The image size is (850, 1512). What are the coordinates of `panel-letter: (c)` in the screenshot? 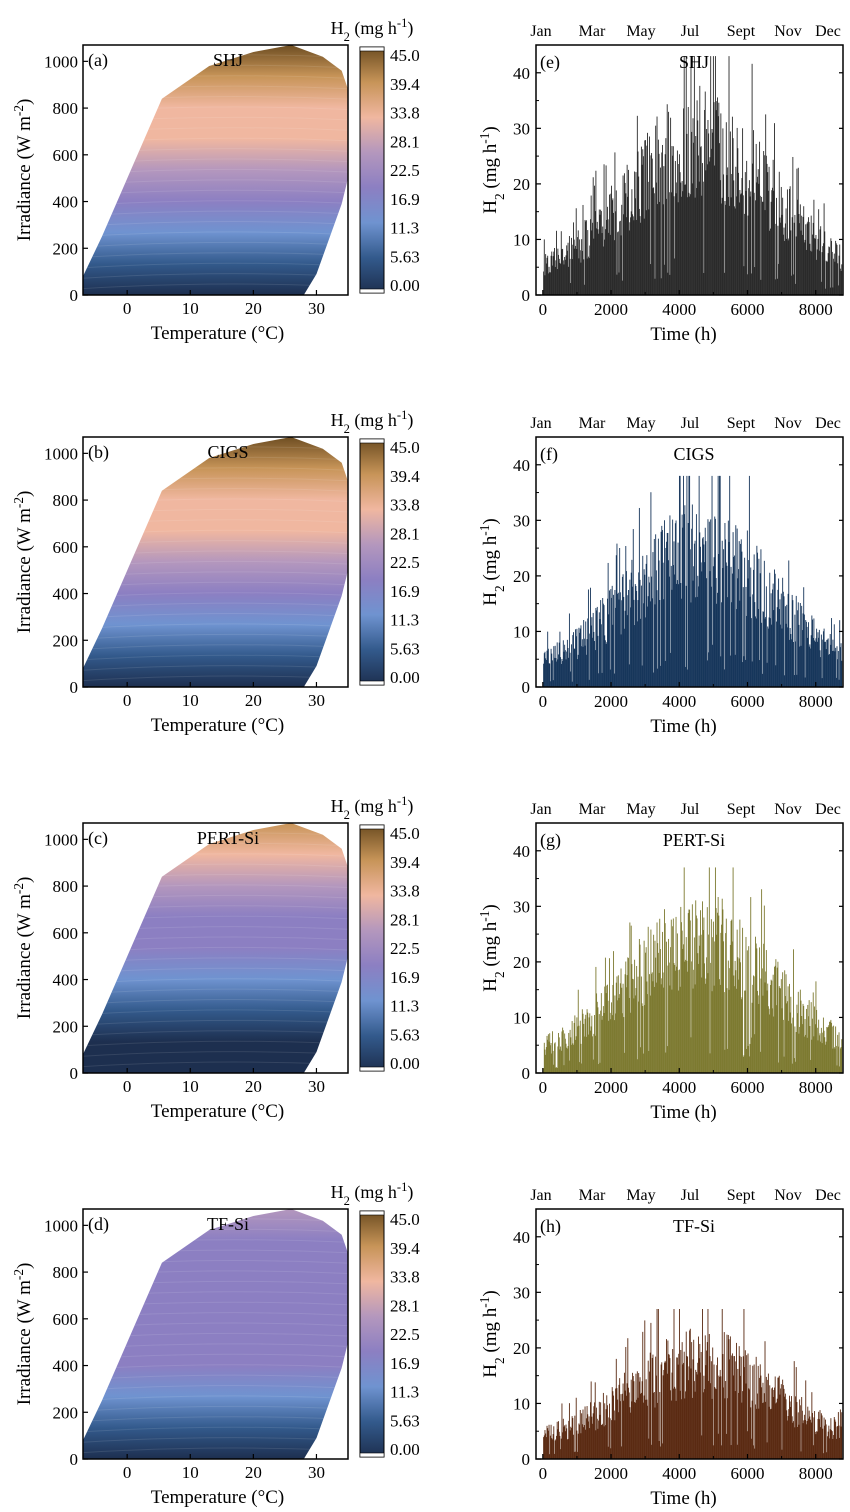 It's located at (98, 838).